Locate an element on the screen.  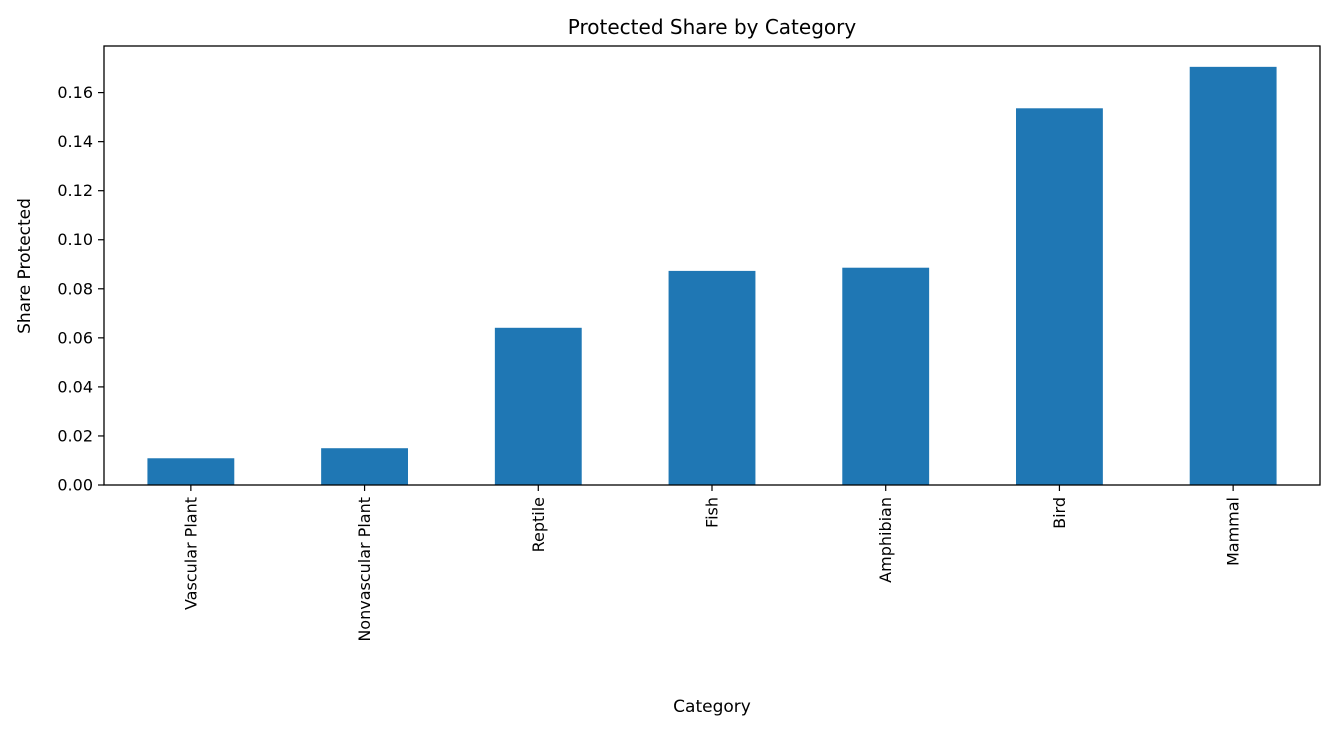
y-tick-label: 0.14 is located at coordinates (75, 141).